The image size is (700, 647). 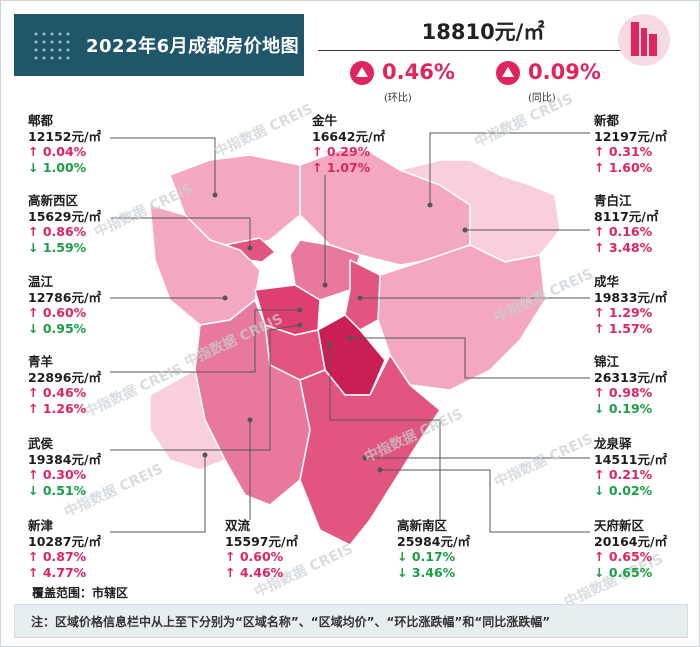 What do you see at coordinates (163, 166) in the screenshot?
I see `leader-line-pidu` at bounding box center [163, 166].